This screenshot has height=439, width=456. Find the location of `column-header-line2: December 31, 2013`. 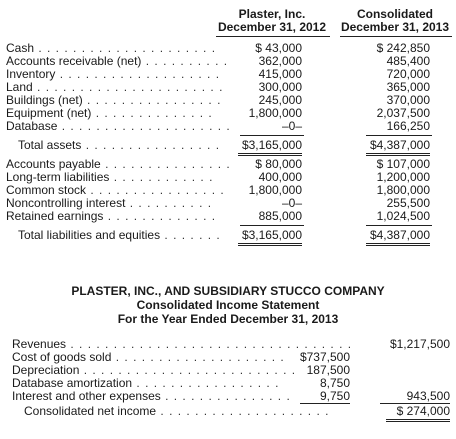

column-header-line2: December 31, 2013 is located at coordinates (395, 27).